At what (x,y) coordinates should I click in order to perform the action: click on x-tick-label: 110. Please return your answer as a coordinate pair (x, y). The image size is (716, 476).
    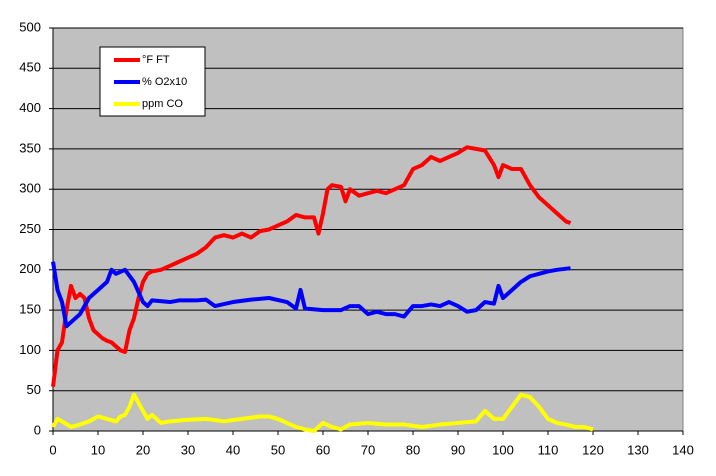
    Looking at the image, I should click on (548, 449).